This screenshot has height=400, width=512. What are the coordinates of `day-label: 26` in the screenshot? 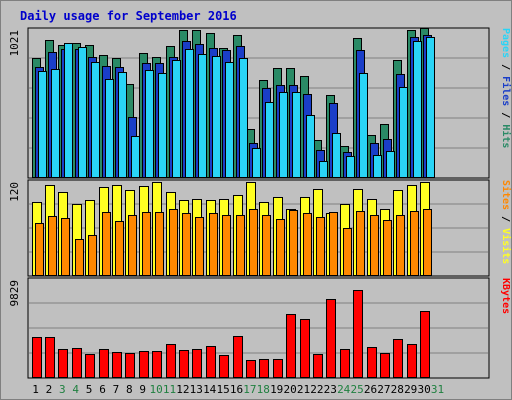 It's located at (370, 389).